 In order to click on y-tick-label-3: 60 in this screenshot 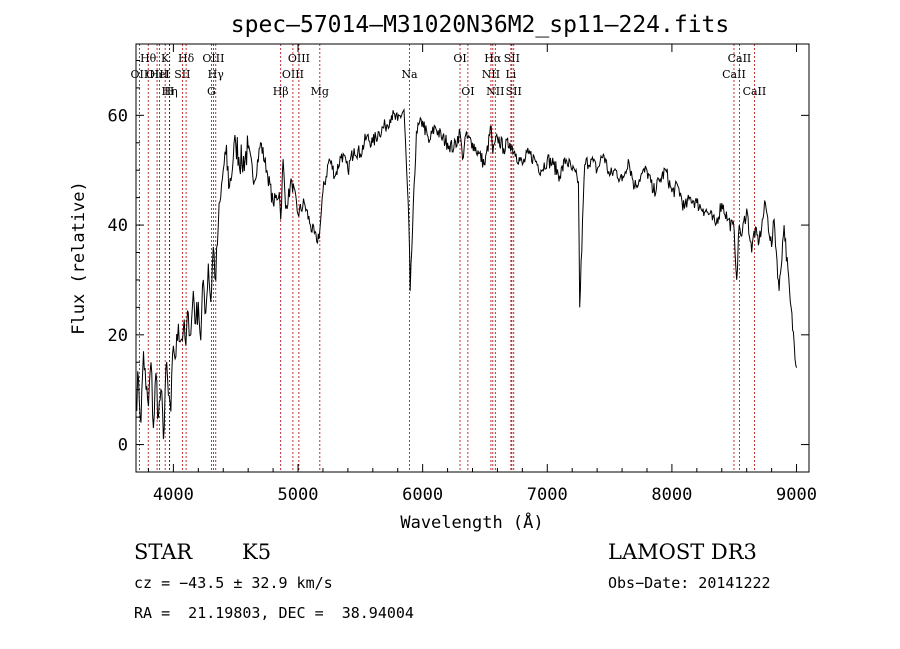, I will do `click(118, 116)`.